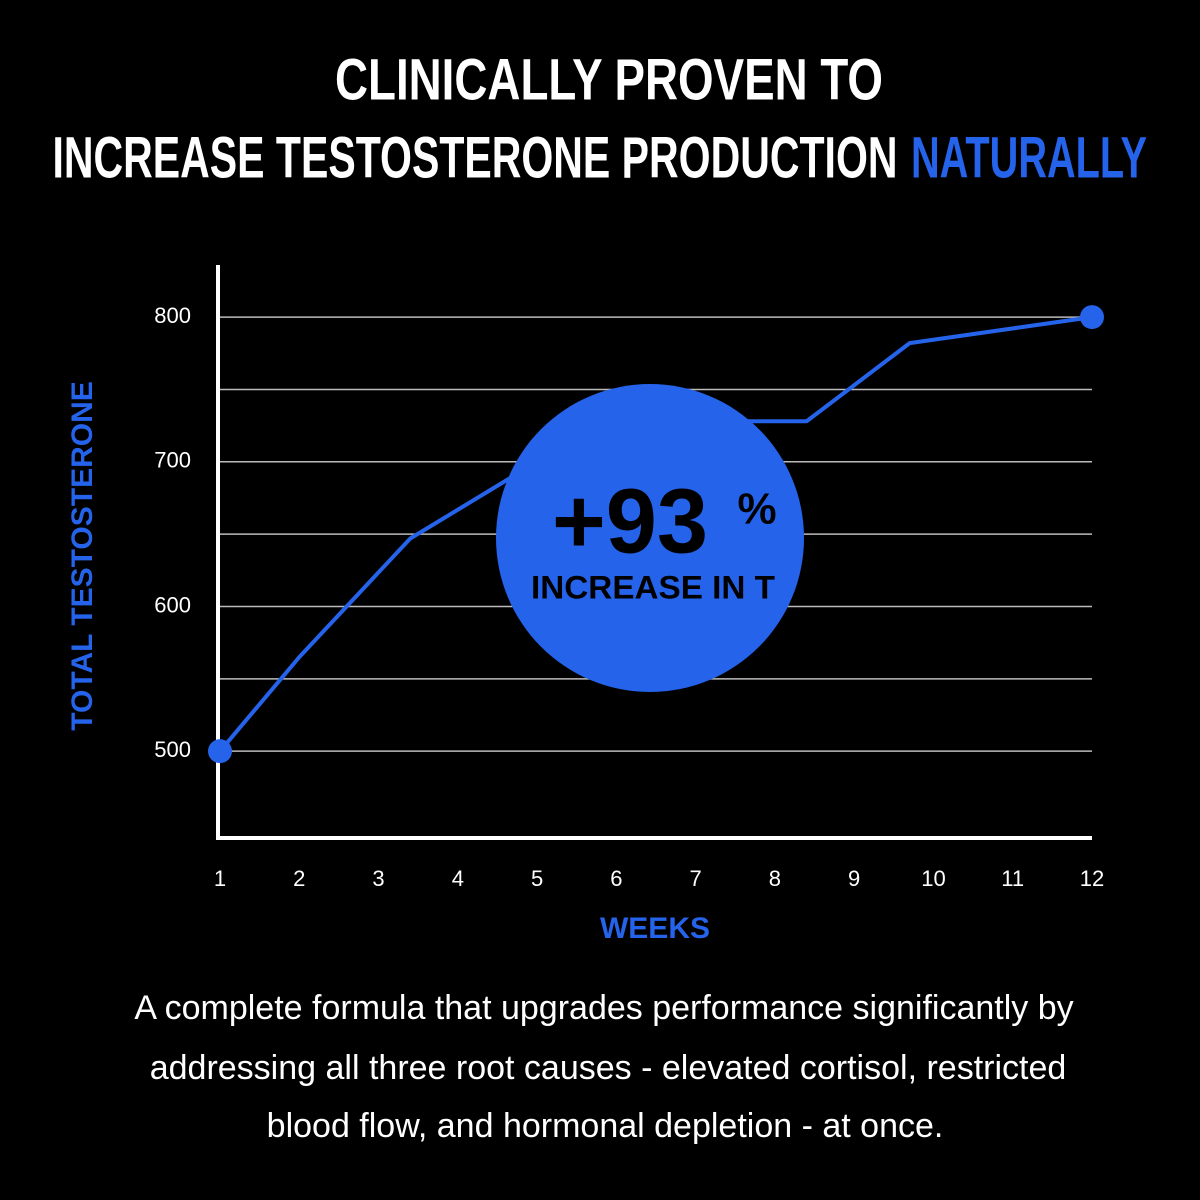 The image size is (1200, 1200). What do you see at coordinates (1029, 157) in the screenshot?
I see `chart-title-highlight: NATURALLY` at bounding box center [1029, 157].